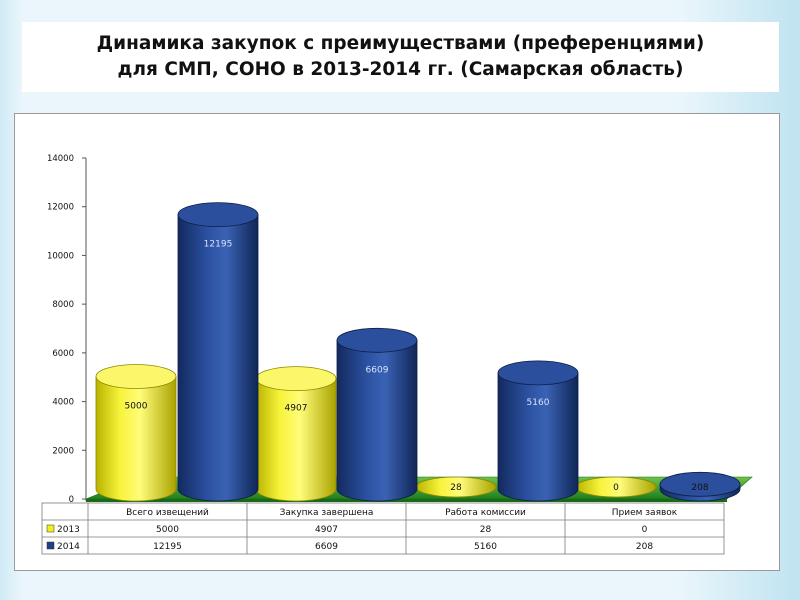  I want to click on bar-data-label-2013-2: 28, so click(456, 488).